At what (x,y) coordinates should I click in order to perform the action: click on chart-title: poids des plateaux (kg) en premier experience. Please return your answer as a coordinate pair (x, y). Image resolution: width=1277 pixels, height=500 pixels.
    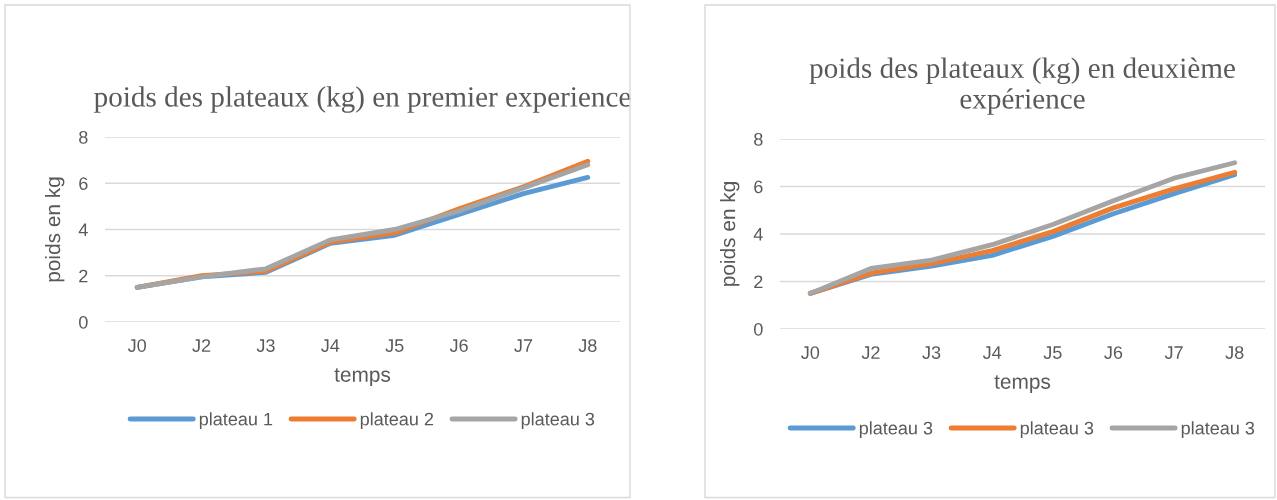
    Looking at the image, I should click on (362, 99).